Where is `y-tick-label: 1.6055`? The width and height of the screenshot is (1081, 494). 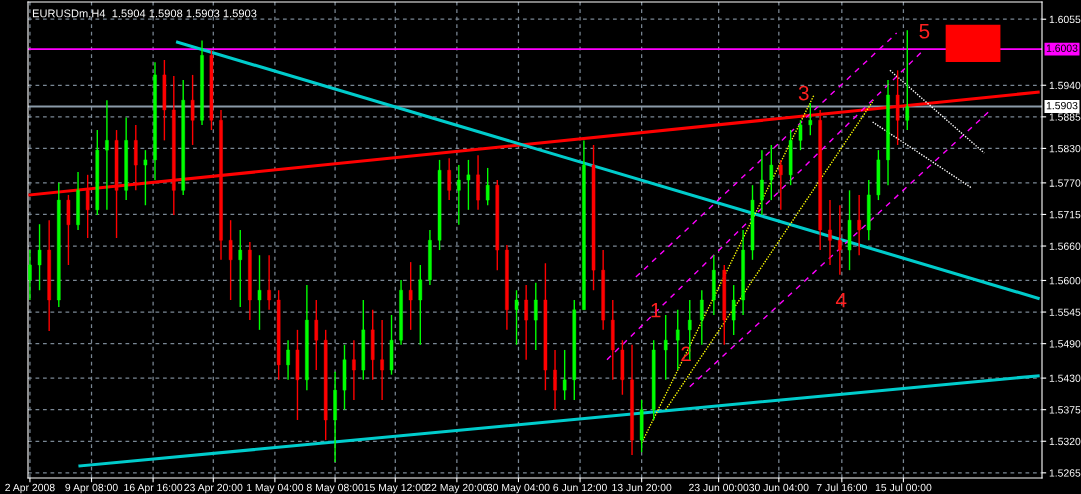
y-tick-label: 1.6055 is located at coordinates (1065, 19).